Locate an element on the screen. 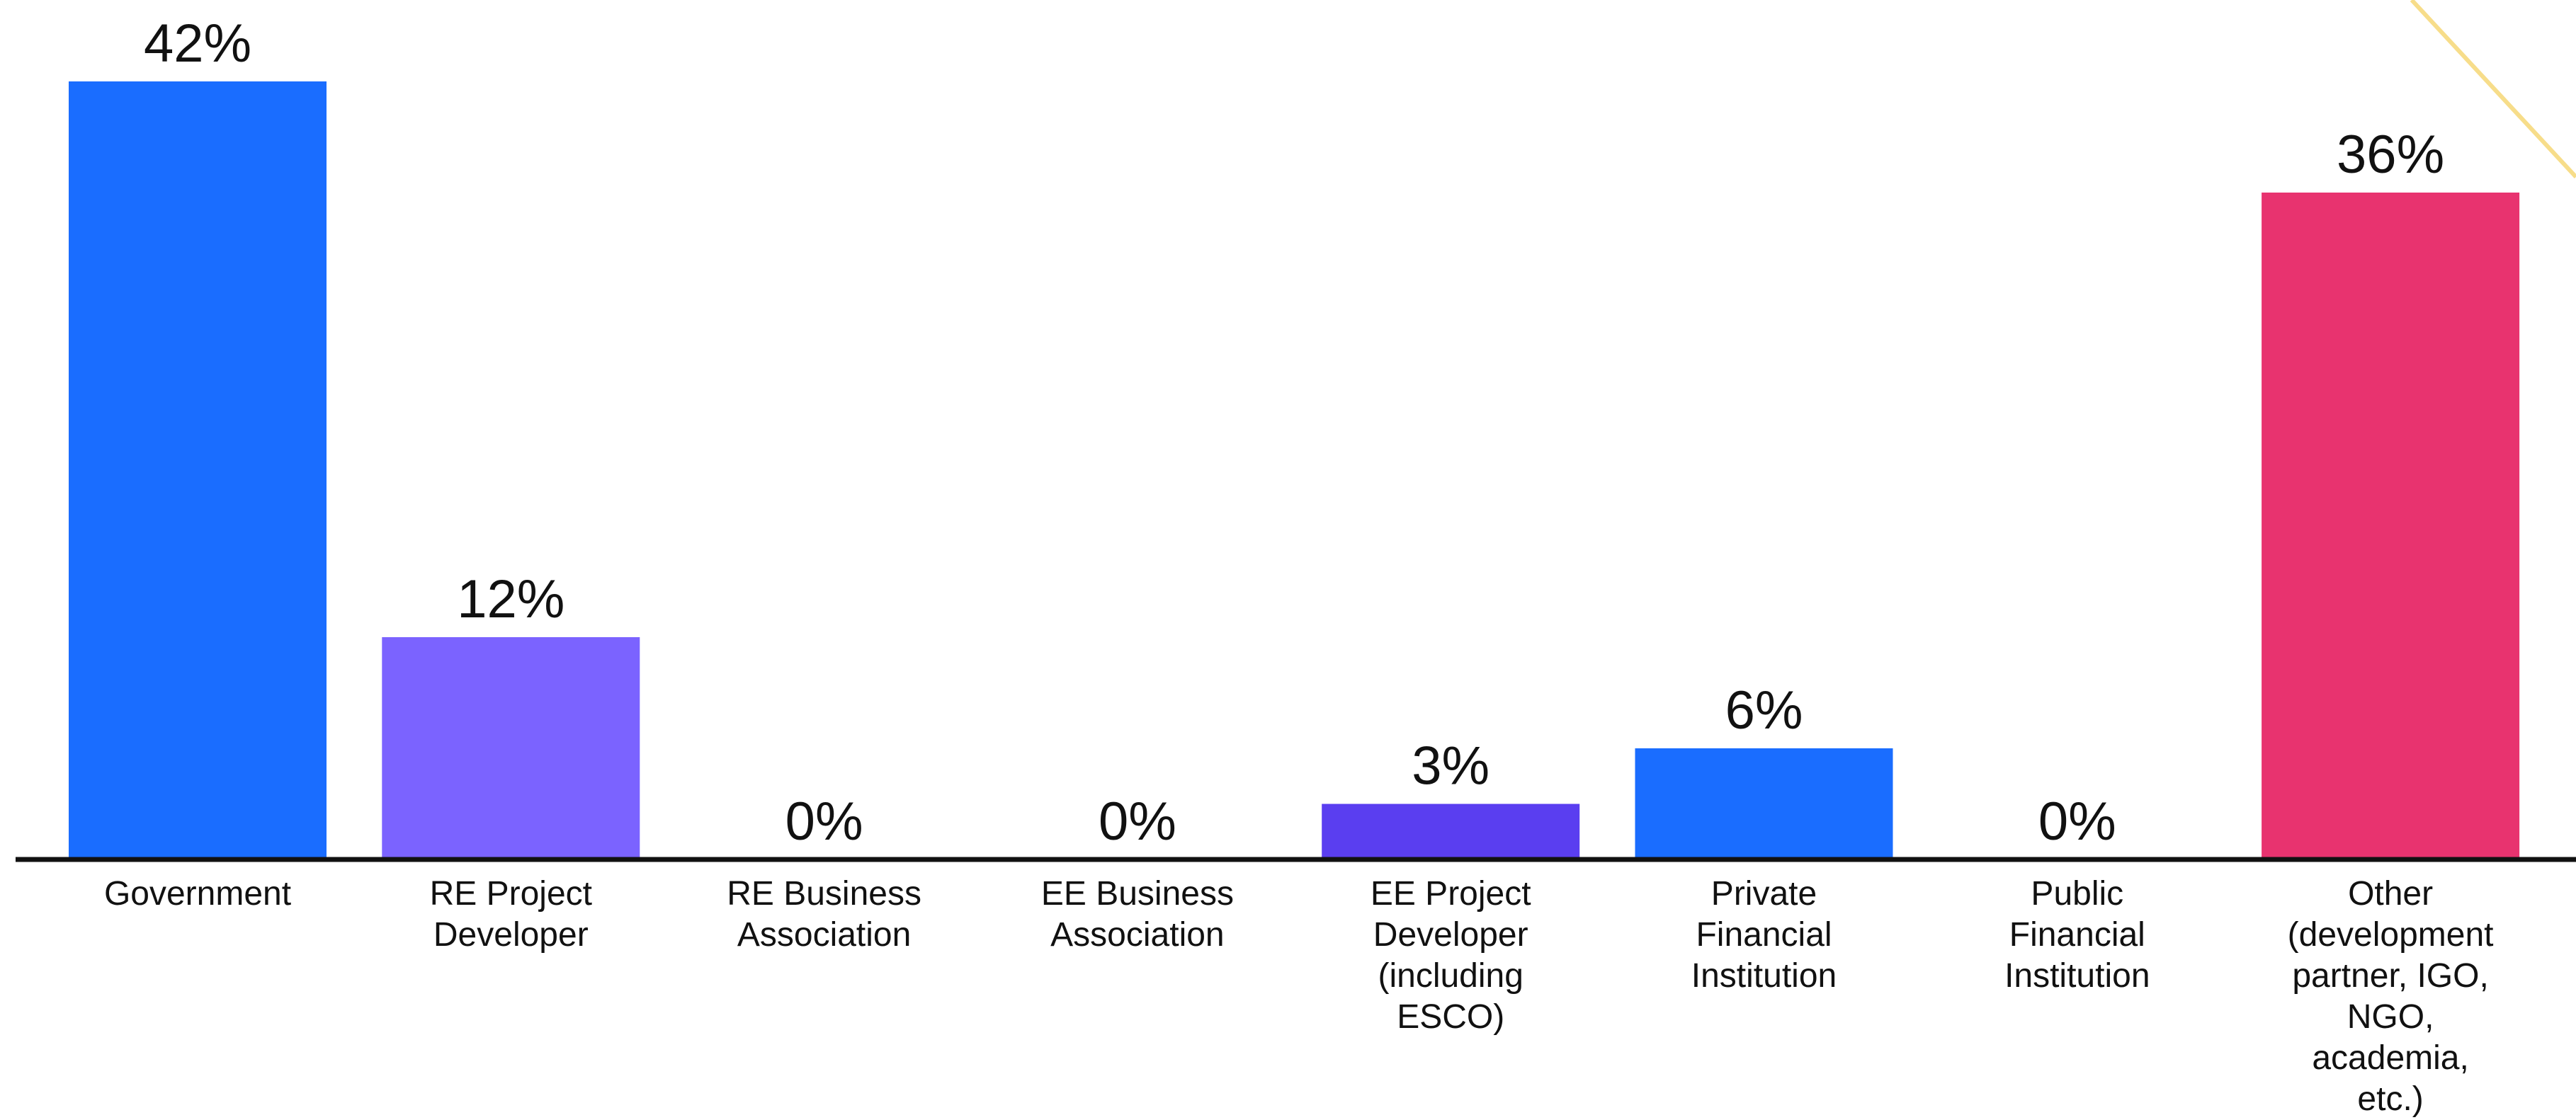  data-label-public: 0% is located at coordinates (2077, 822).